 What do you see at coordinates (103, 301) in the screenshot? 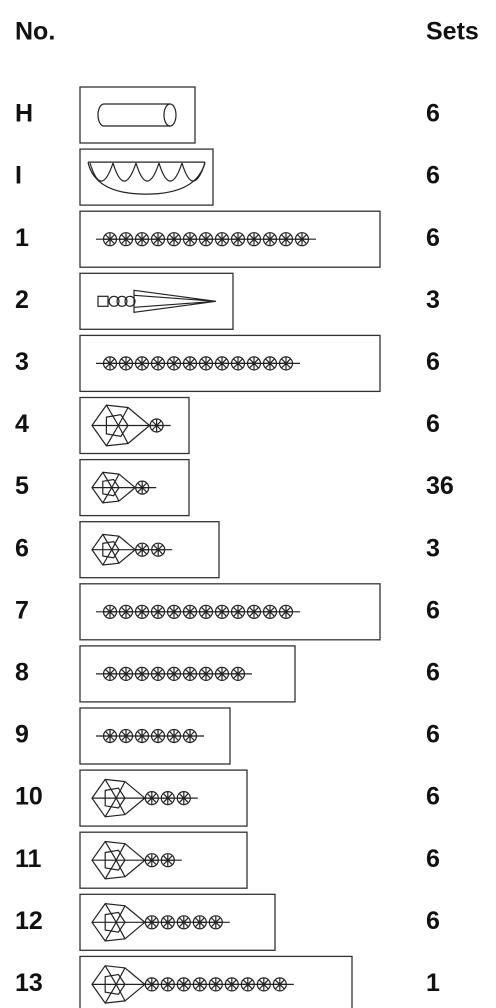
I see `spike-cap` at bounding box center [103, 301].